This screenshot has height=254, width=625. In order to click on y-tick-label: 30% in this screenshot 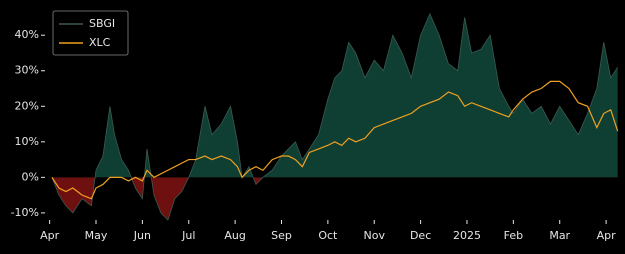, I will do `click(27, 70)`.